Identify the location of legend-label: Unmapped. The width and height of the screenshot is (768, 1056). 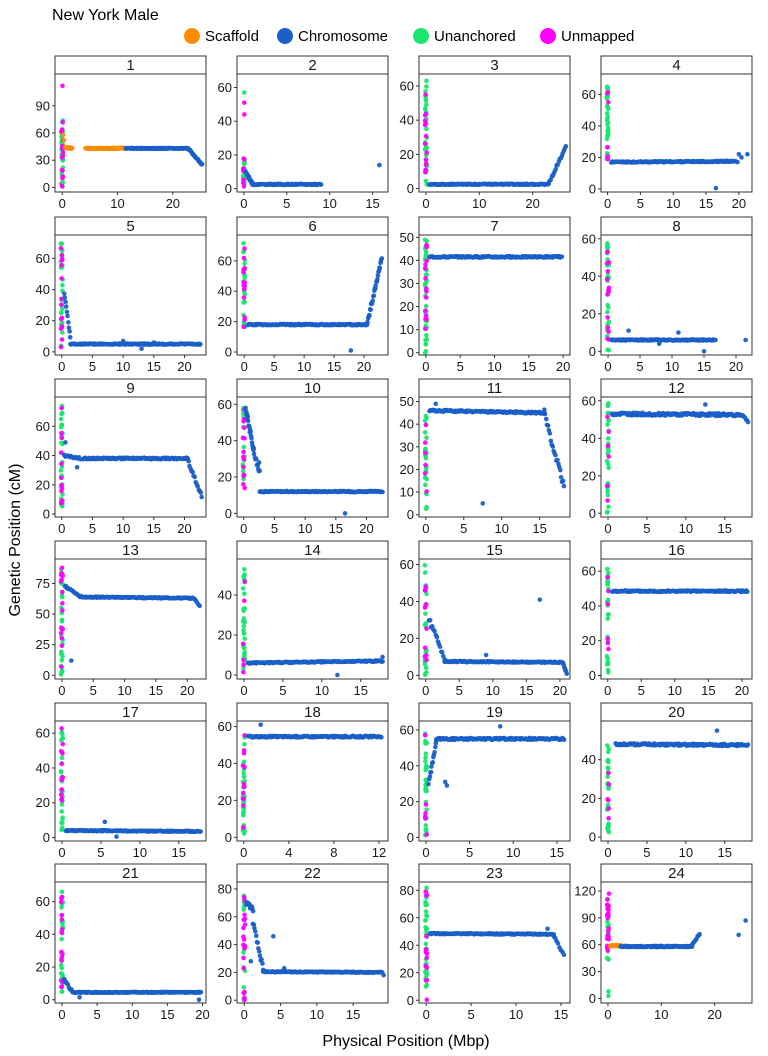
(597, 36).